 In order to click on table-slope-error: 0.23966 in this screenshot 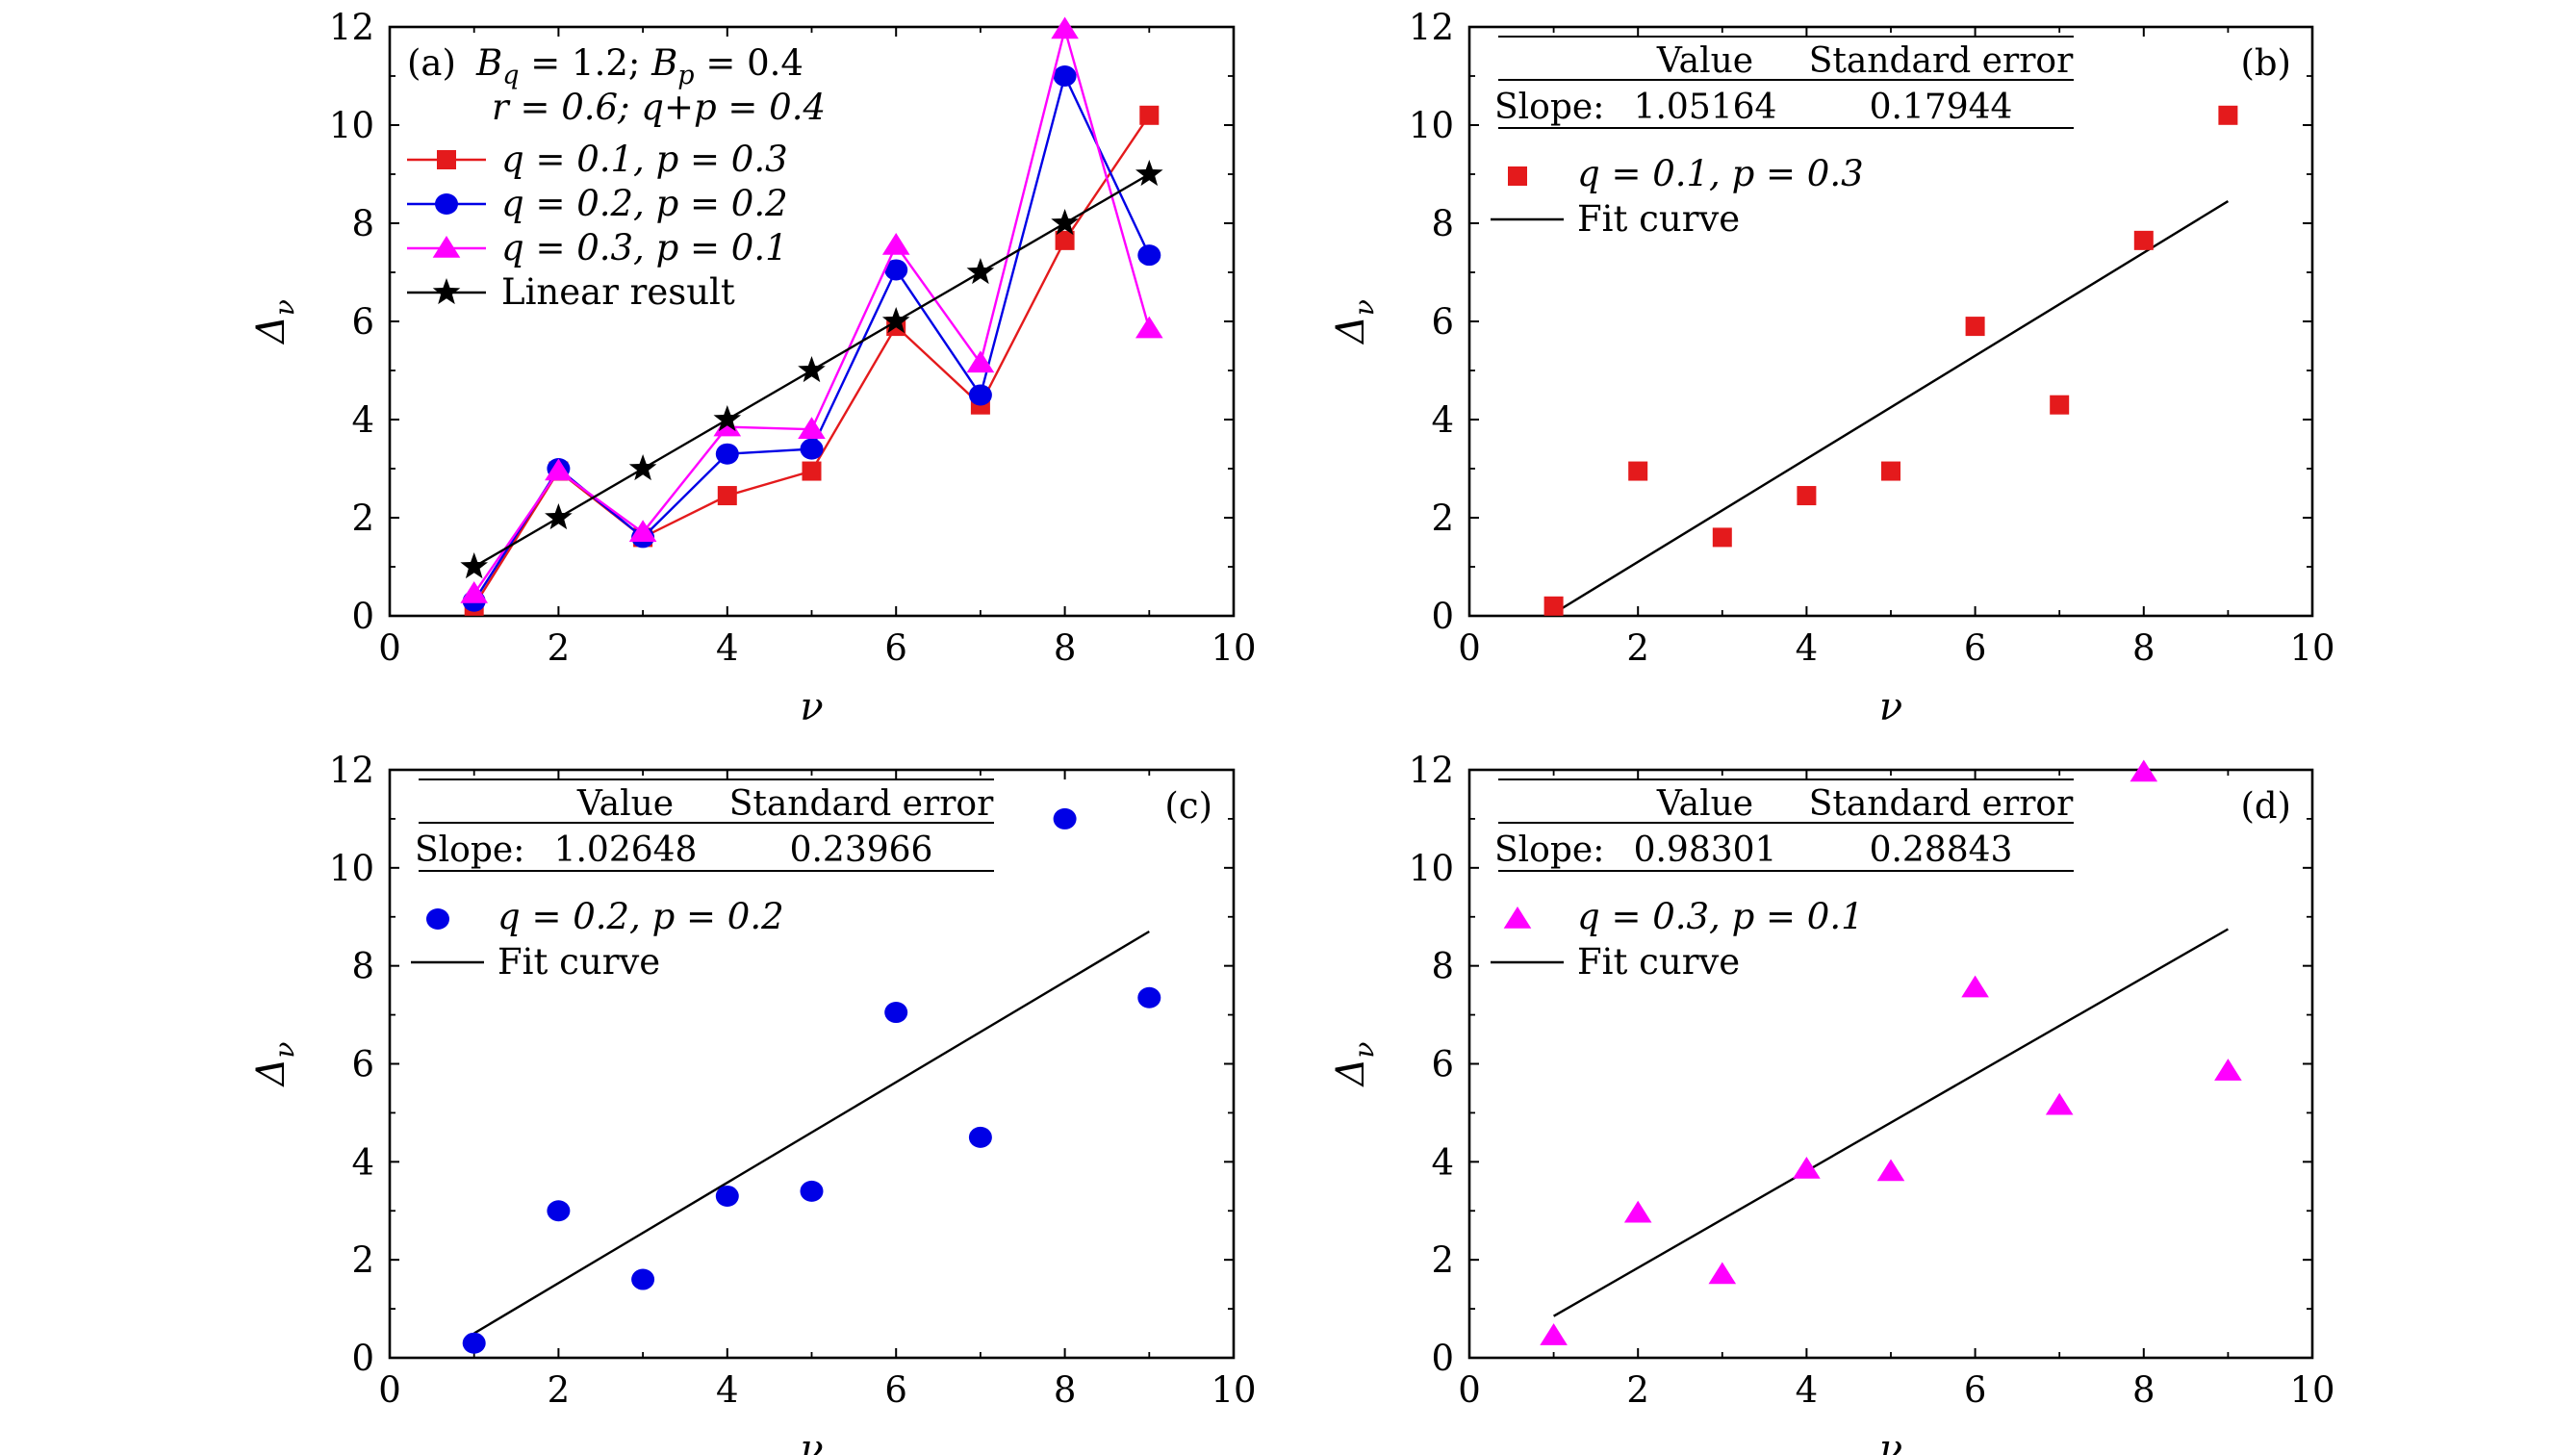, I will do `click(861, 850)`.